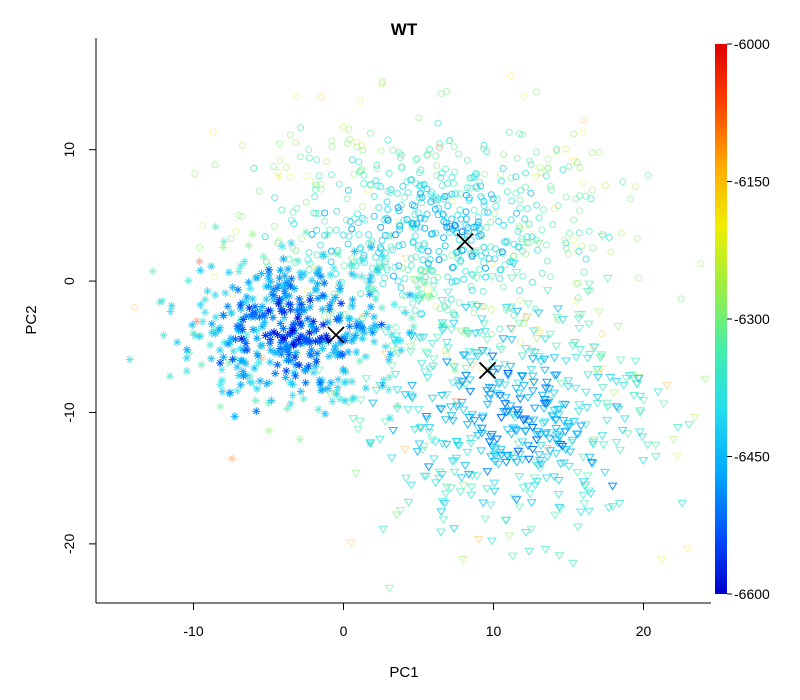 This screenshot has height=700, width=800. What do you see at coordinates (404, 29) in the screenshot?
I see `chart-title: WT` at bounding box center [404, 29].